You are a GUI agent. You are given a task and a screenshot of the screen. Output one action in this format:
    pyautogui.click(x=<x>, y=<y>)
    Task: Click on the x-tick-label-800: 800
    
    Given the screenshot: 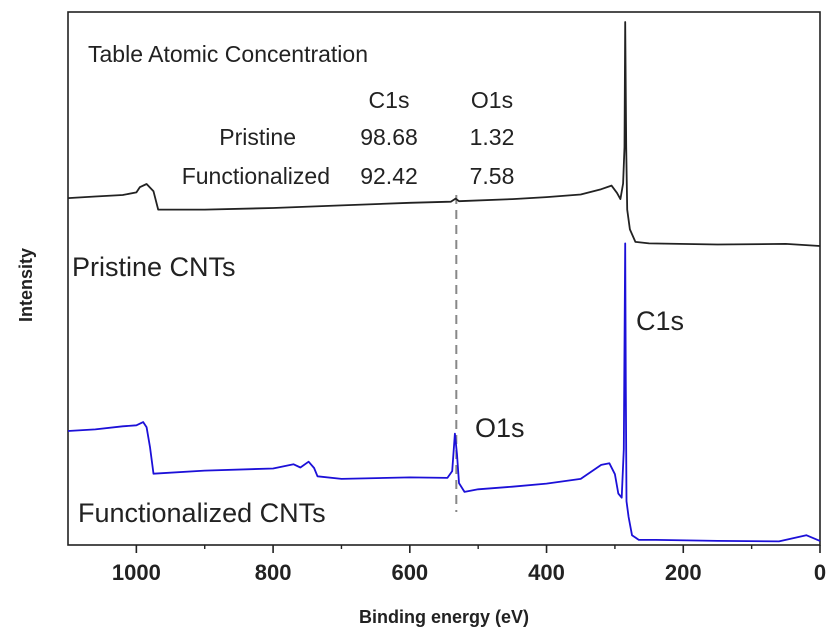 What is the action you would take?
    pyautogui.click(x=273, y=572)
    